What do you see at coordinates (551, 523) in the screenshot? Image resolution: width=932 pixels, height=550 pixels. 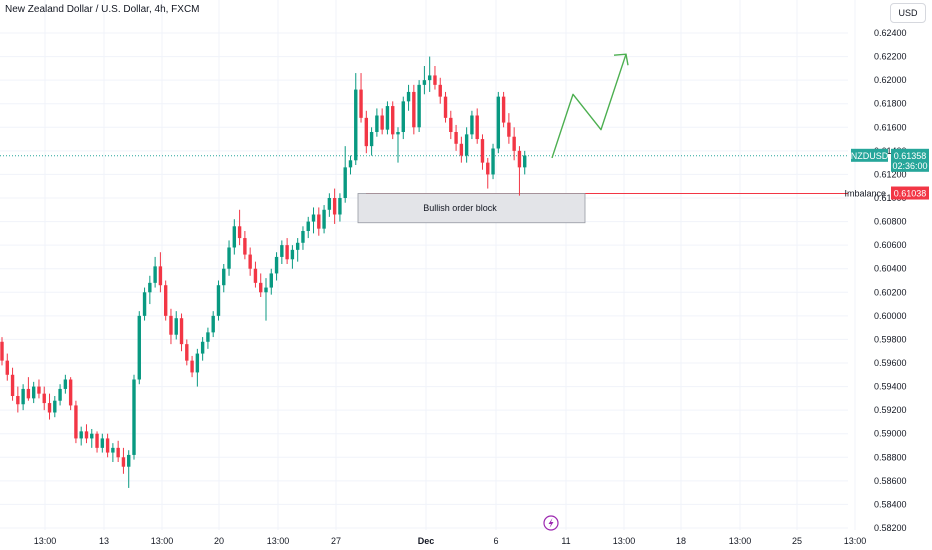 I see `alert-icon` at bounding box center [551, 523].